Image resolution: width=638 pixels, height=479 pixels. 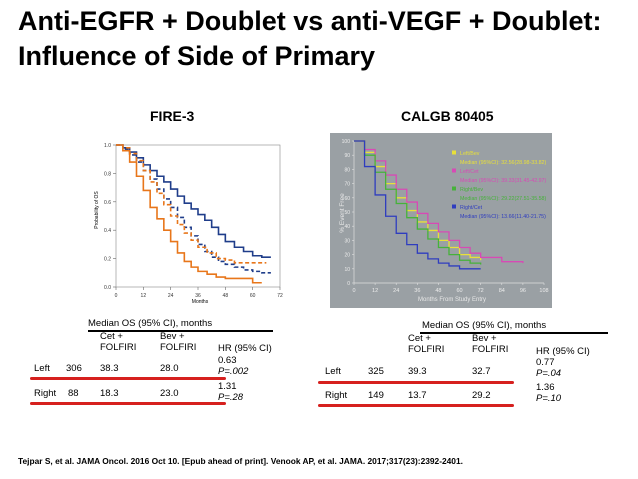 What do you see at coordinates (503, 217) in the screenshot?
I see `calgb-legend-entry: Median (95%CI): 13.66(11.40-21.75)` at bounding box center [503, 217].